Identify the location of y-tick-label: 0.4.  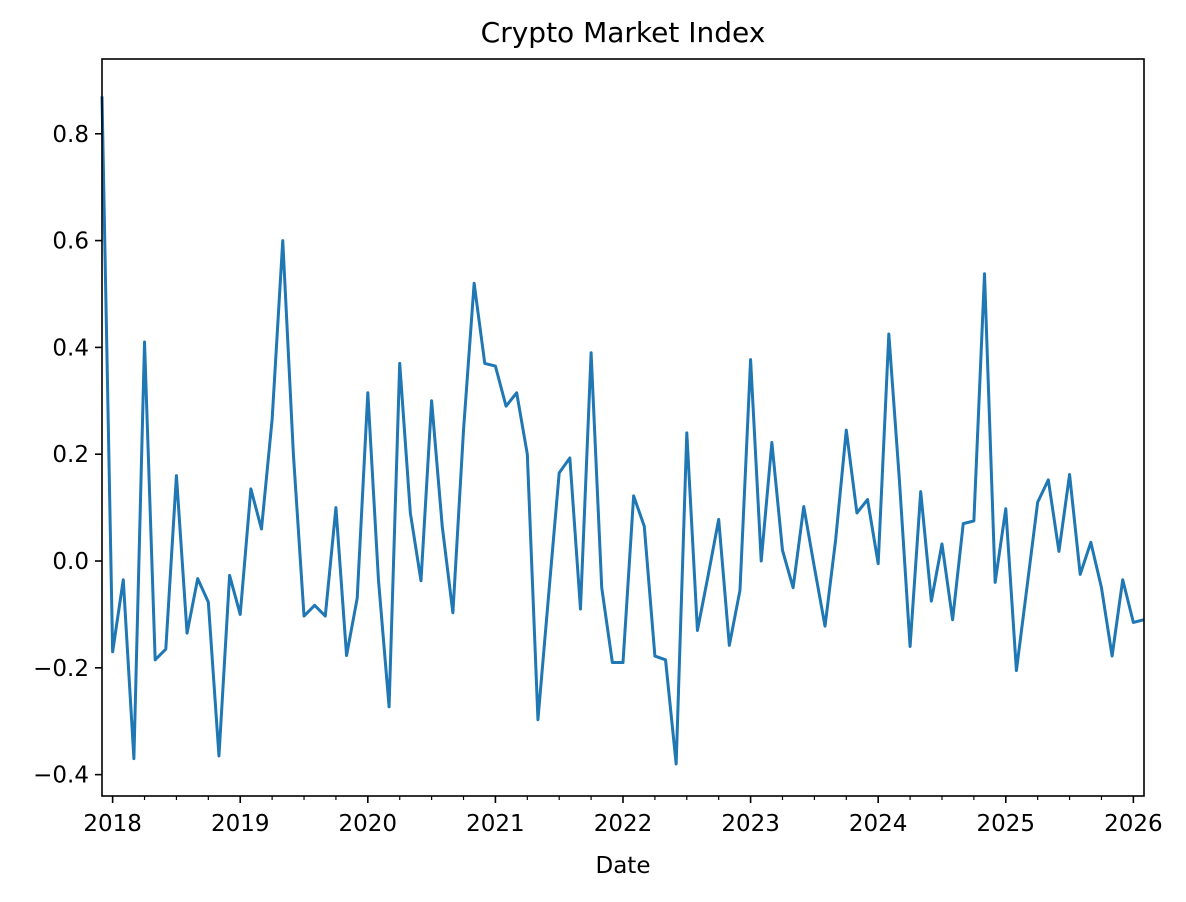
(70, 348).